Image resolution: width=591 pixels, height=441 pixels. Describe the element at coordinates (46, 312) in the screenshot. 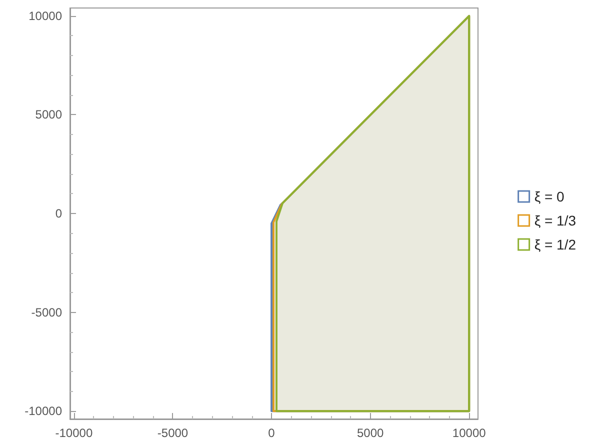

I see `y-tick-label: -5000` at that location.